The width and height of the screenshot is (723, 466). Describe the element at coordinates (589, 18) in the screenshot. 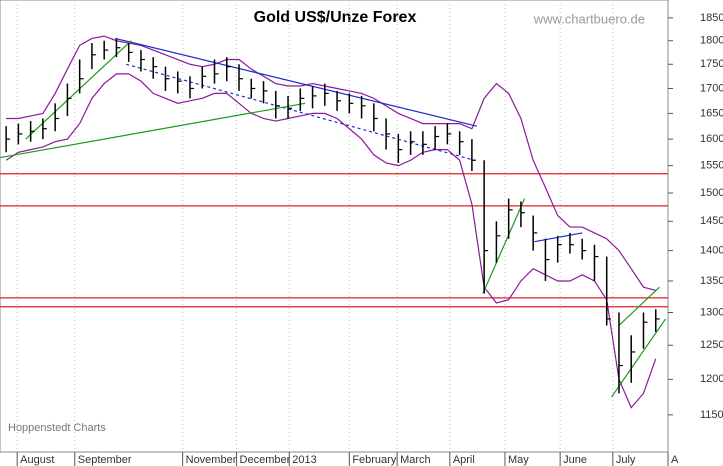

I see `source: www.chartbuero.de` at that location.